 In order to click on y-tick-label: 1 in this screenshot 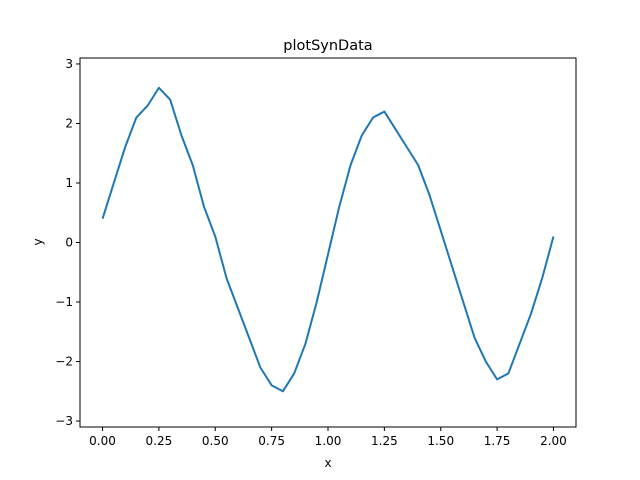, I will do `click(69, 183)`.